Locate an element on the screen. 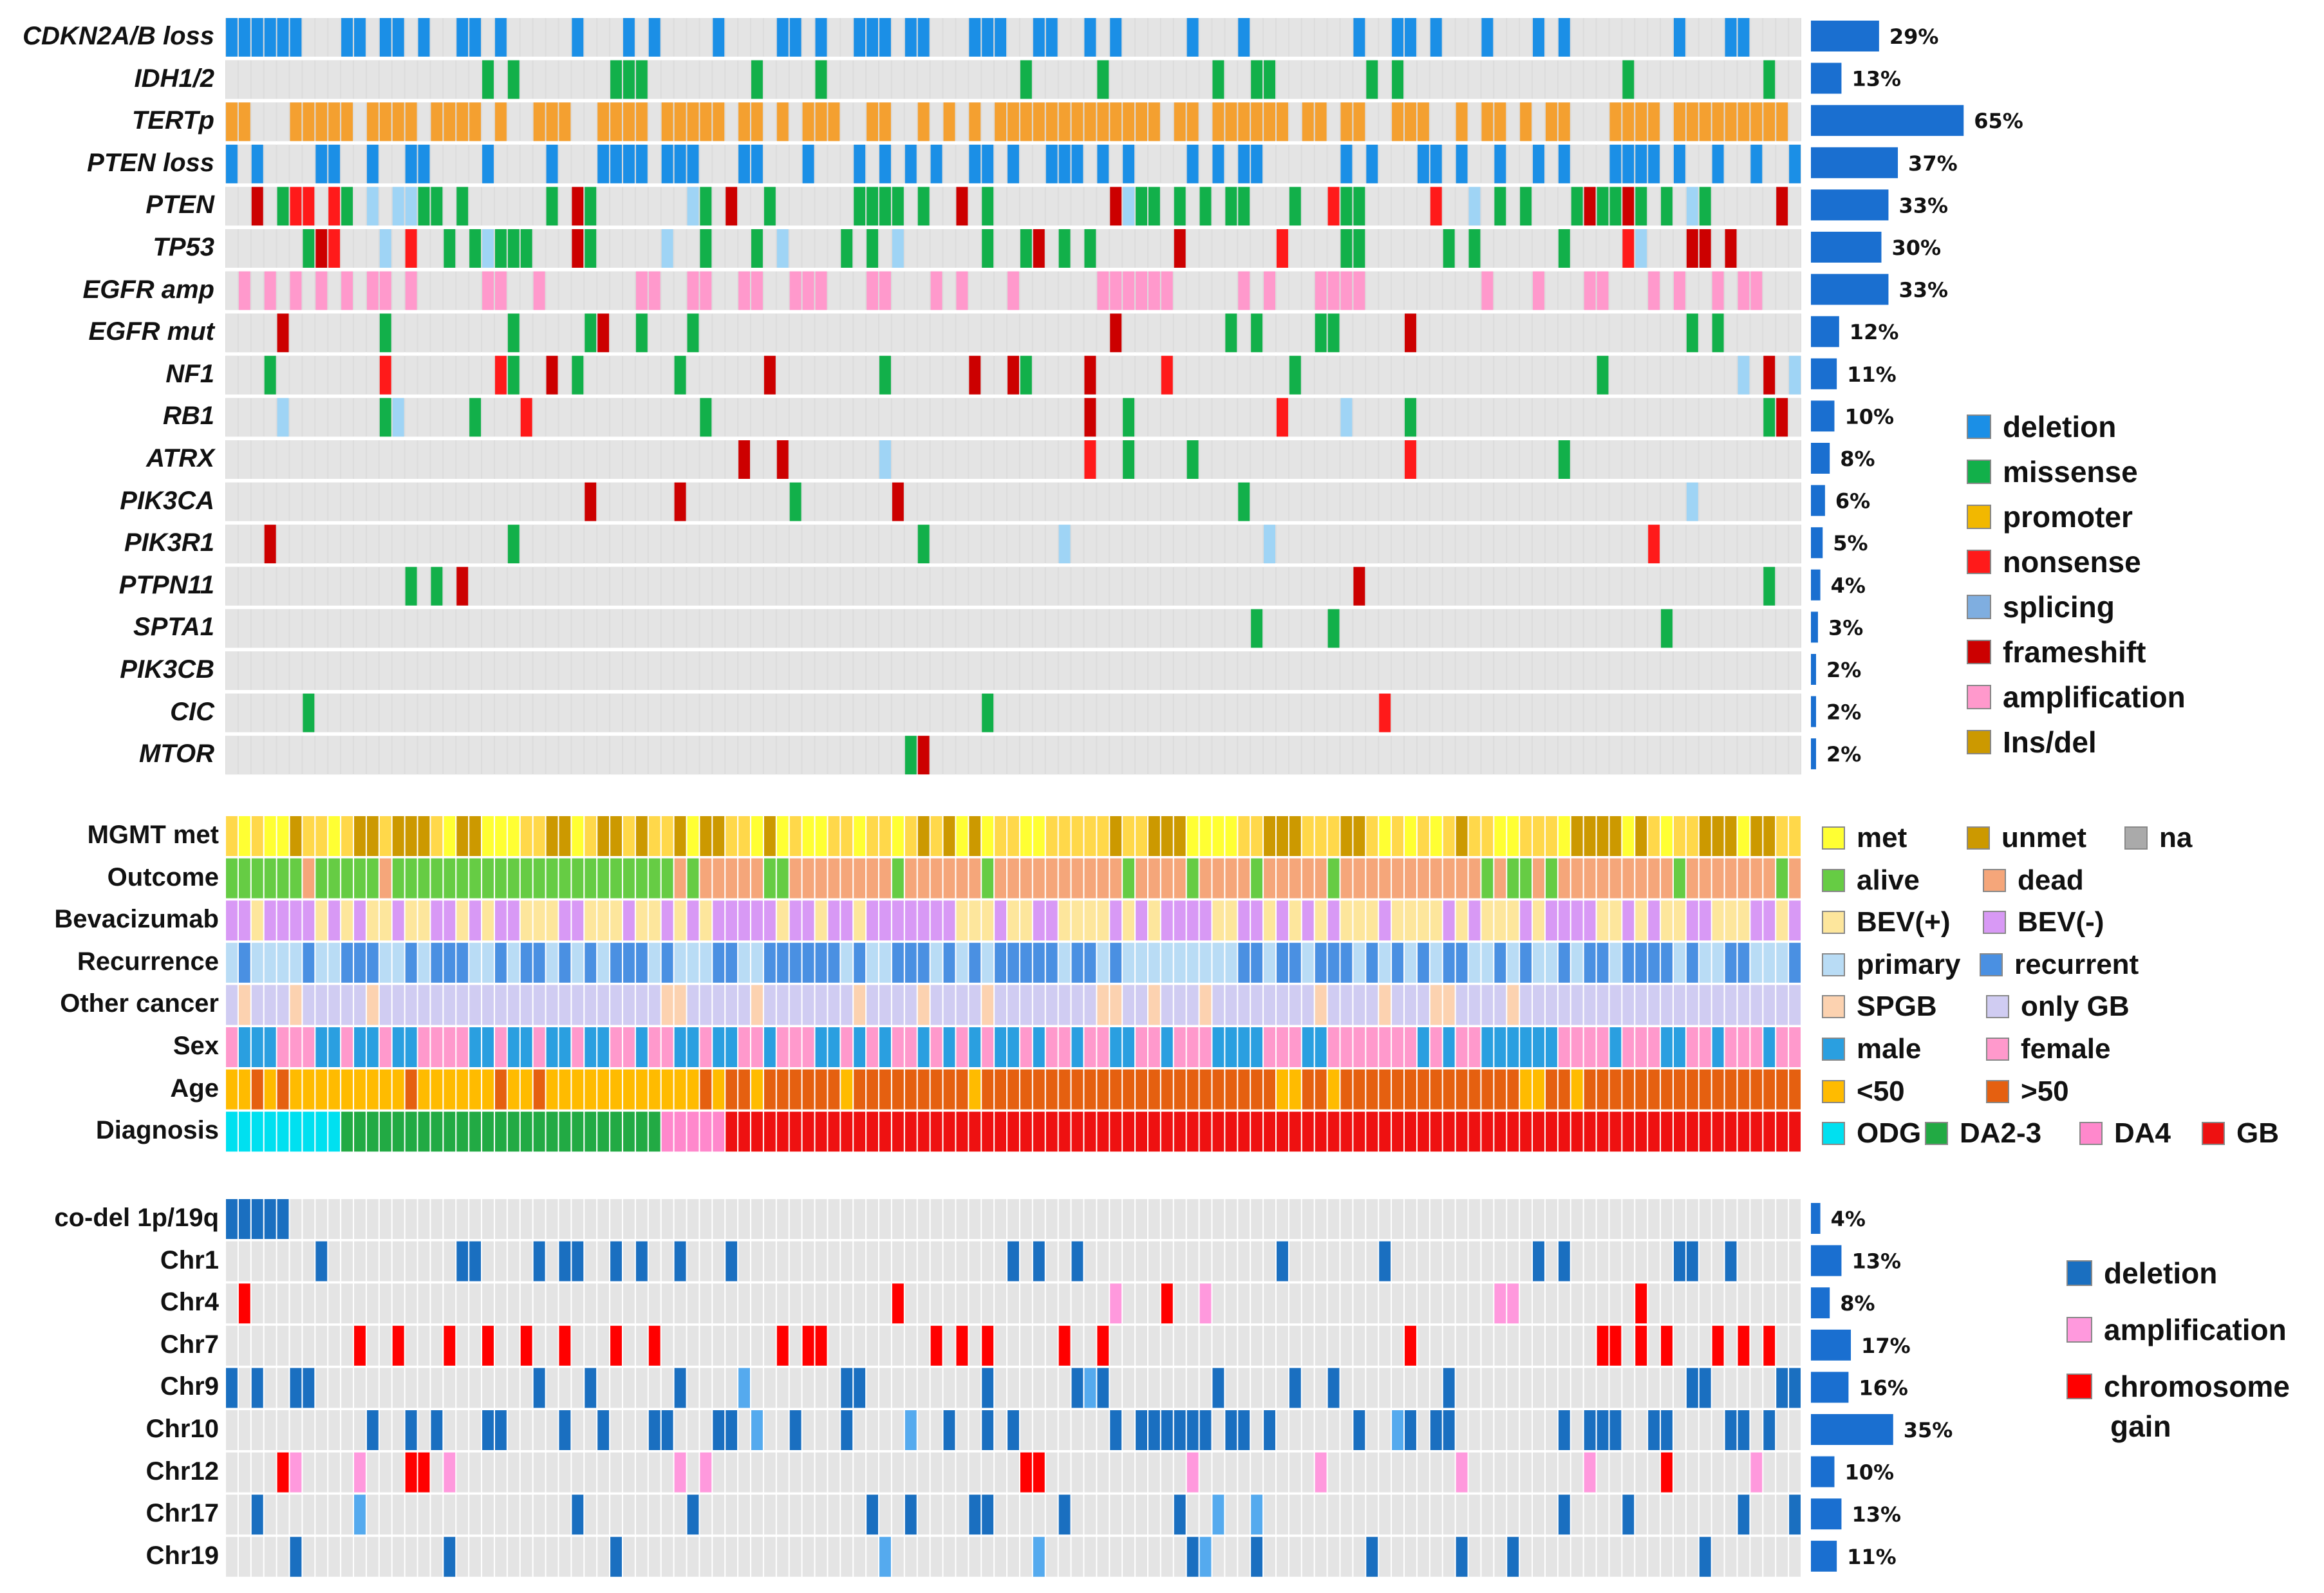  legend-label: >50 is located at coordinates (2045, 1091).